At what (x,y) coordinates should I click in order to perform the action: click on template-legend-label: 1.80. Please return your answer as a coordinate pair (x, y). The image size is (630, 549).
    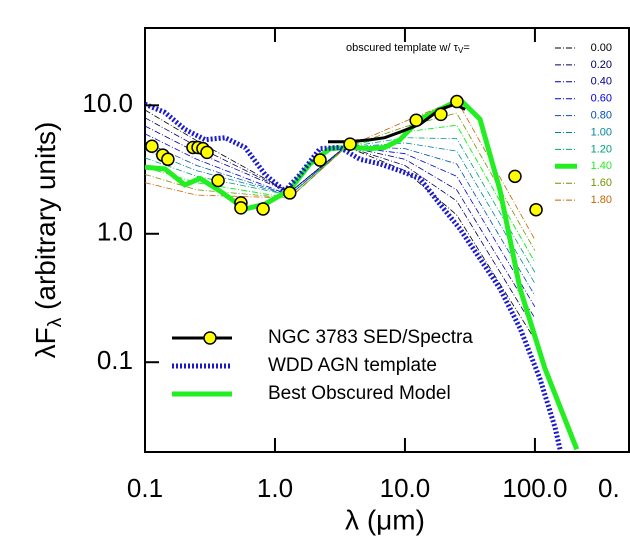
    Looking at the image, I should click on (601, 200).